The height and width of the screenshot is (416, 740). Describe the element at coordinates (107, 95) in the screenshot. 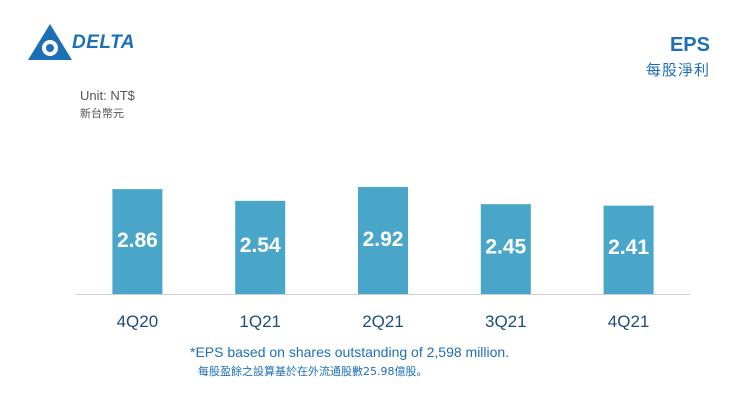

I see `unit-en: Unit: NT$` at that location.